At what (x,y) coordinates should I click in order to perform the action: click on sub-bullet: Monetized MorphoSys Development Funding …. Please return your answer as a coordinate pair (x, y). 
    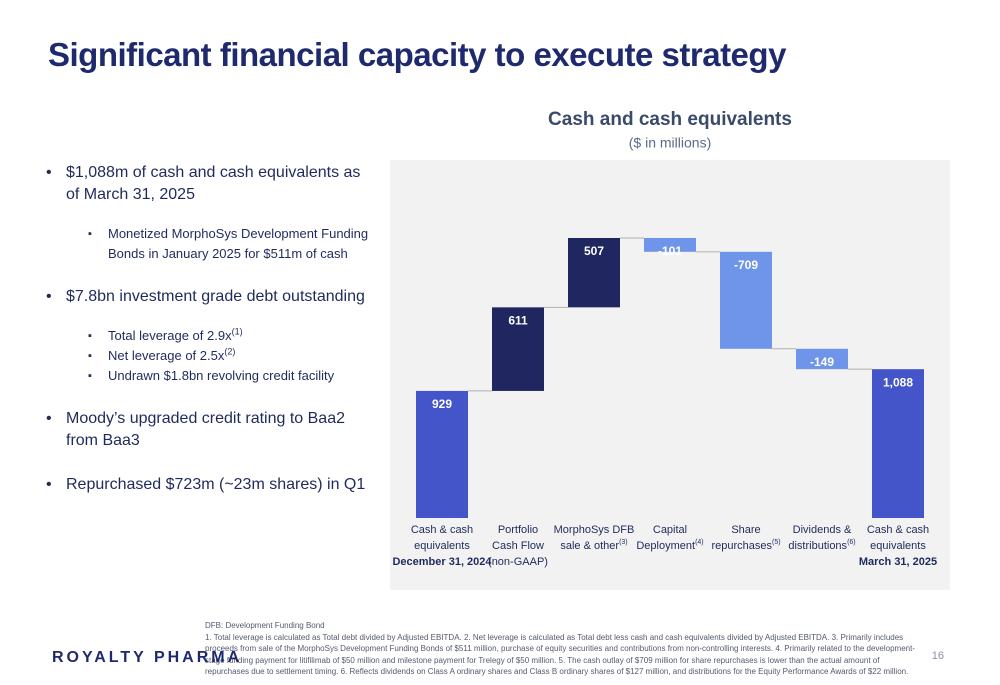
    Looking at the image, I should click on (232, 244).